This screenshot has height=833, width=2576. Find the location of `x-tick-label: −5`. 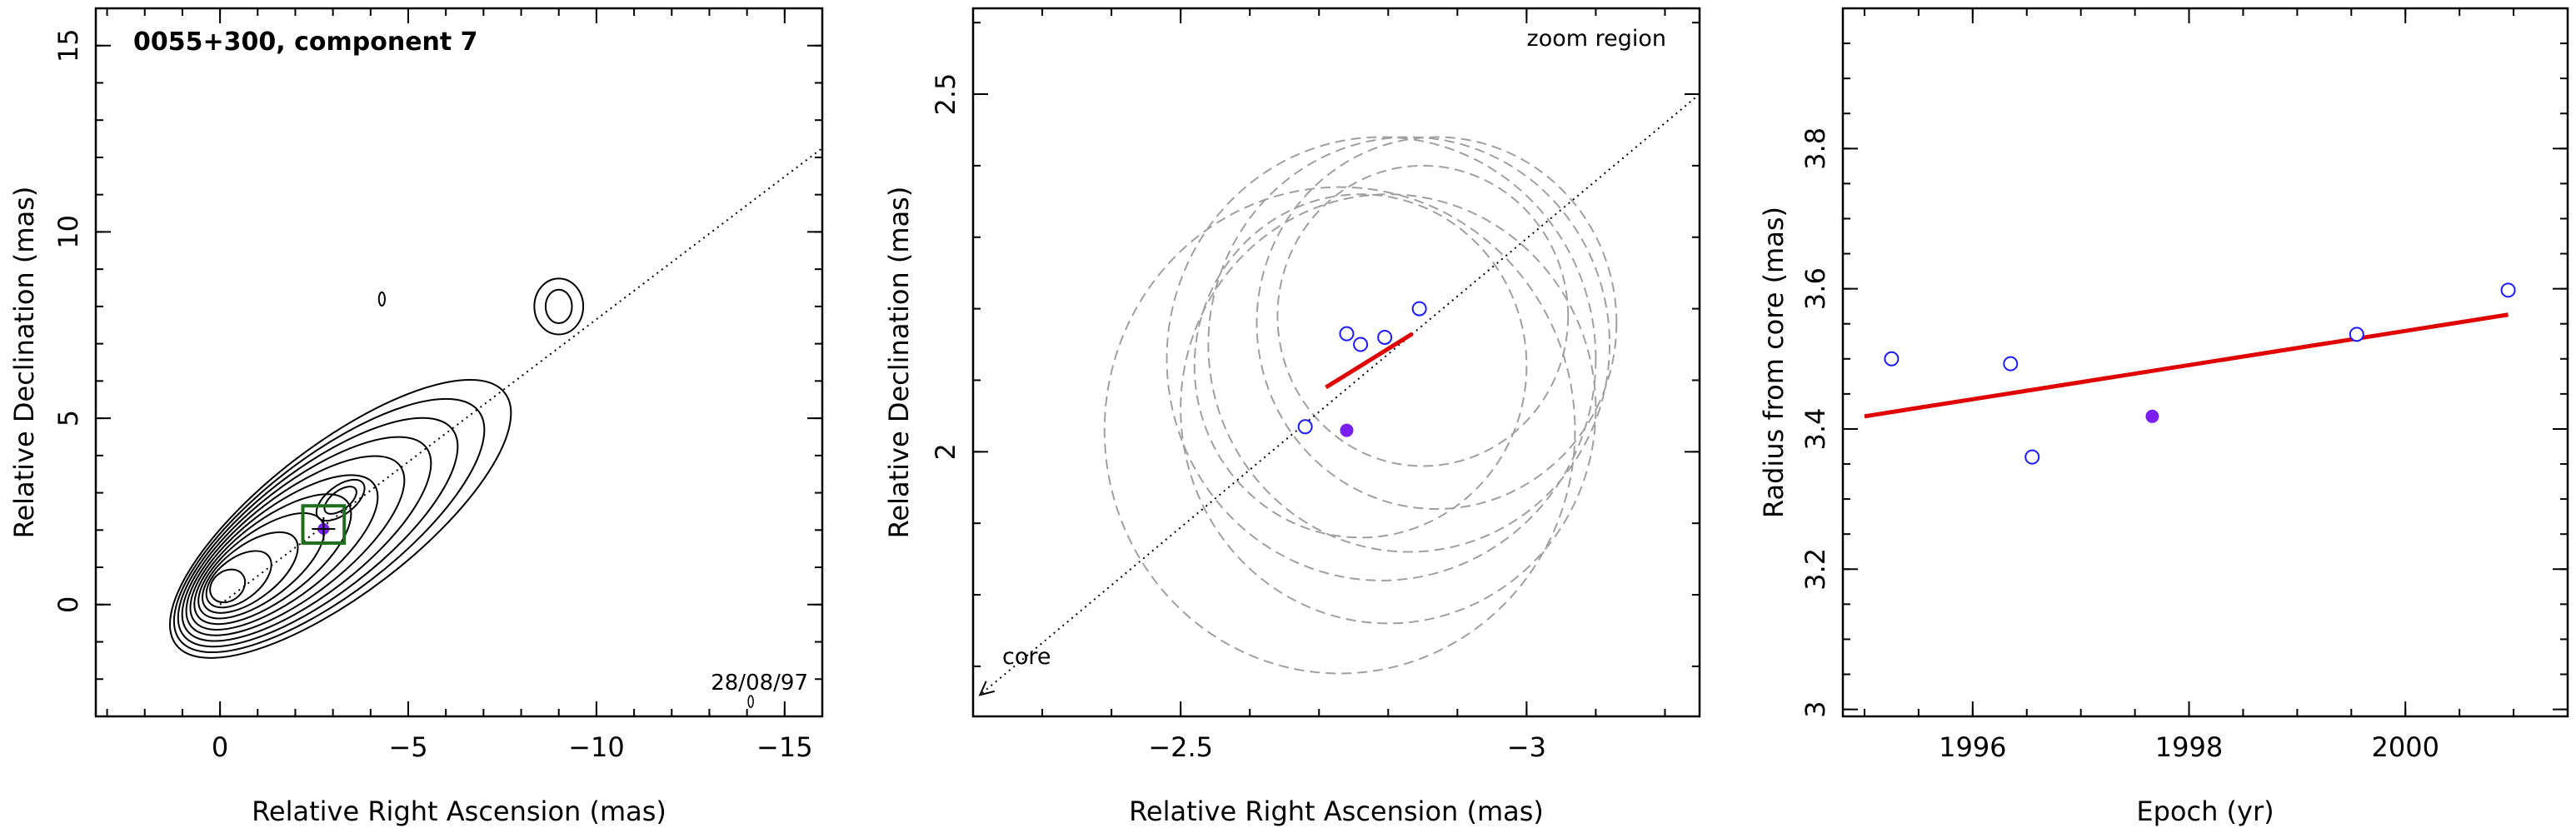

x-tick-label: −5 is located at coordinates (407, 747).